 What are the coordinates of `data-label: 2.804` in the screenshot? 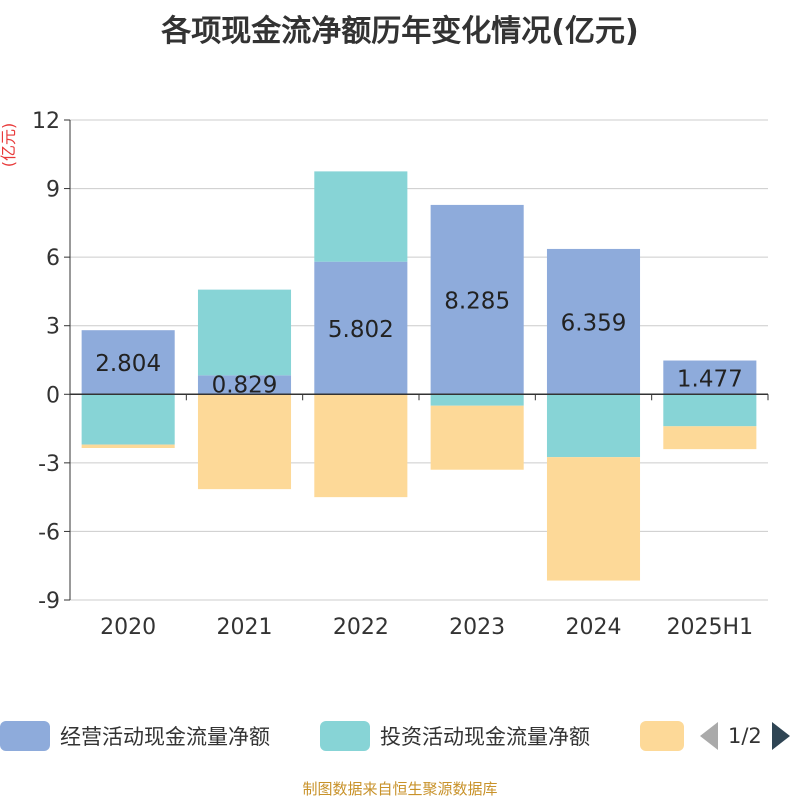 It's located at (128, 364).